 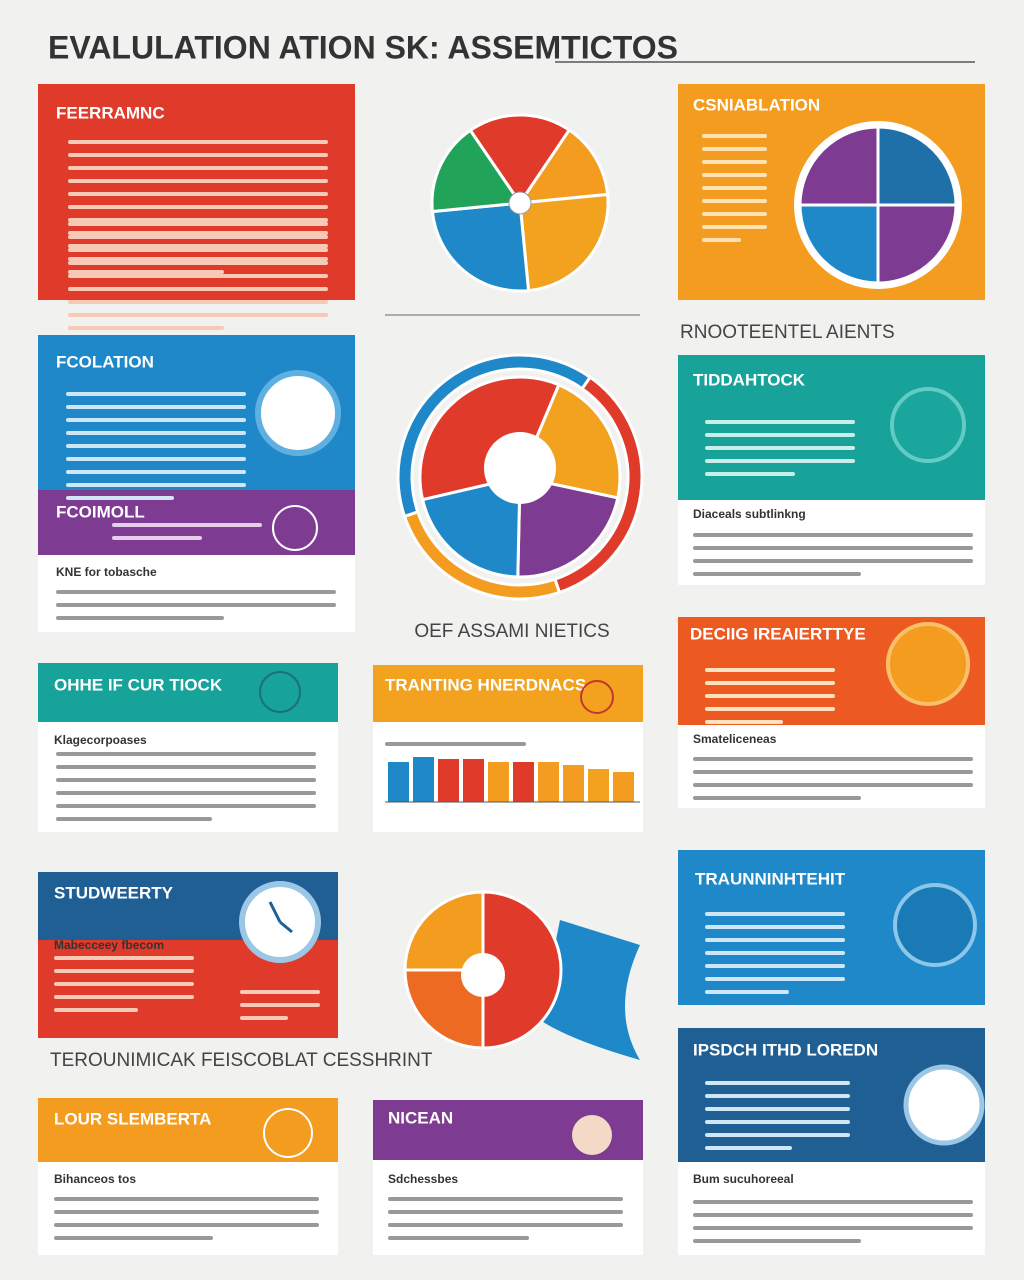 What do you see at coordinates (241, 1060) in the screenshot?
I see `caption: TEROUNIMICAK FEISCOBLAT CESSHRINT` at bounding box center [241, 1060].